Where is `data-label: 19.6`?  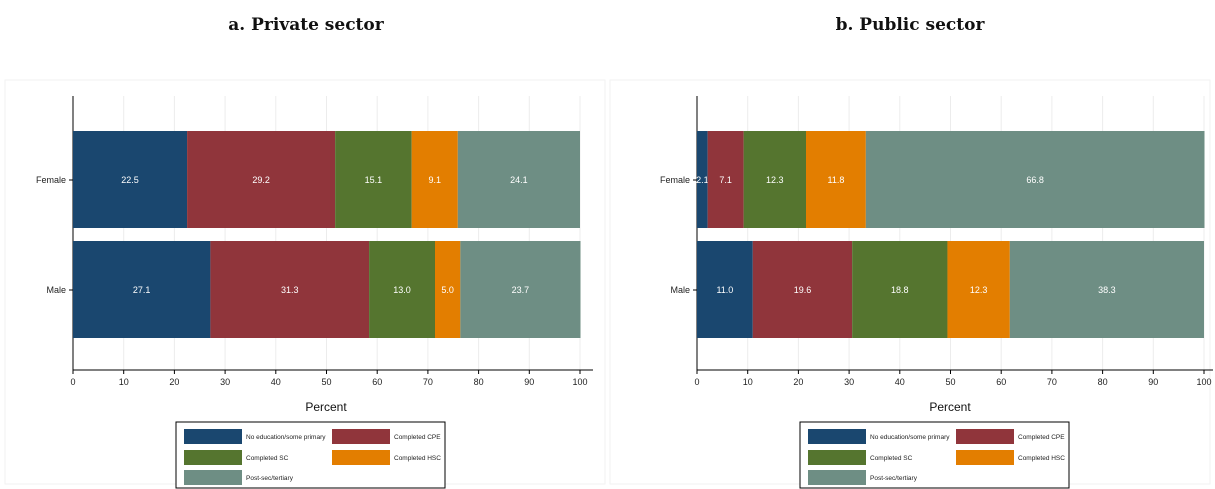 data-label: 19.6 is located at coordinates (803, 290).